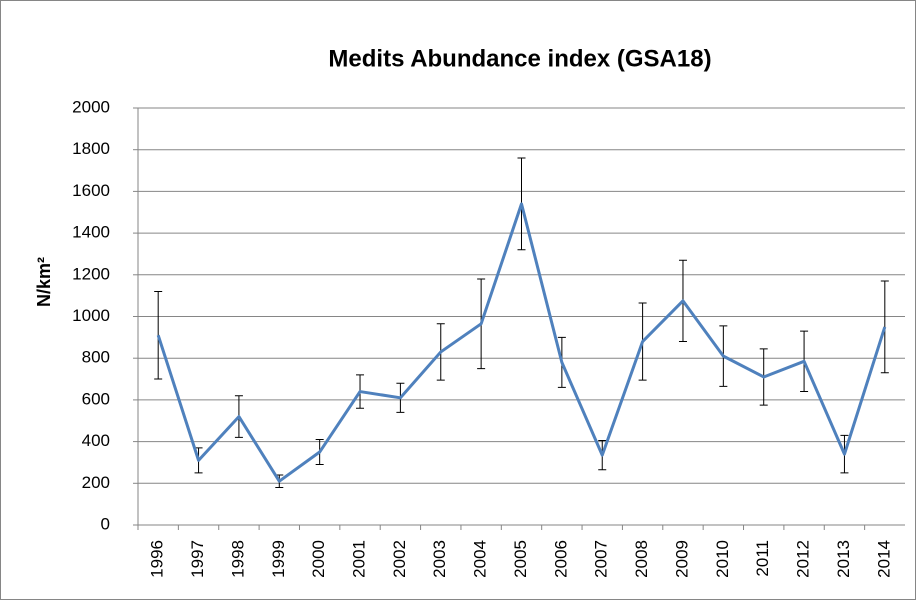  I want to click on x-tick-label: 2002, so click(399, 559).